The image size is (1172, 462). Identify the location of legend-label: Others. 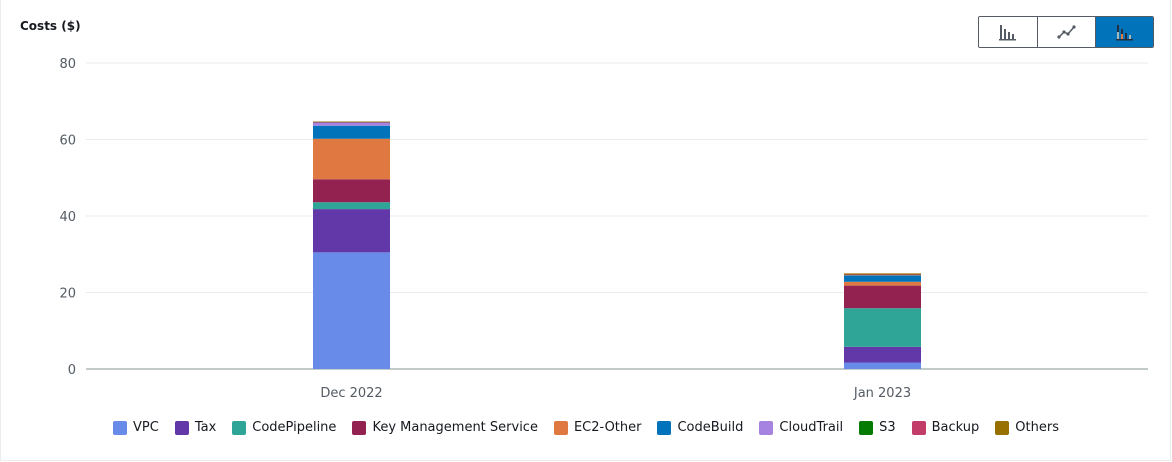
(1037, 427).